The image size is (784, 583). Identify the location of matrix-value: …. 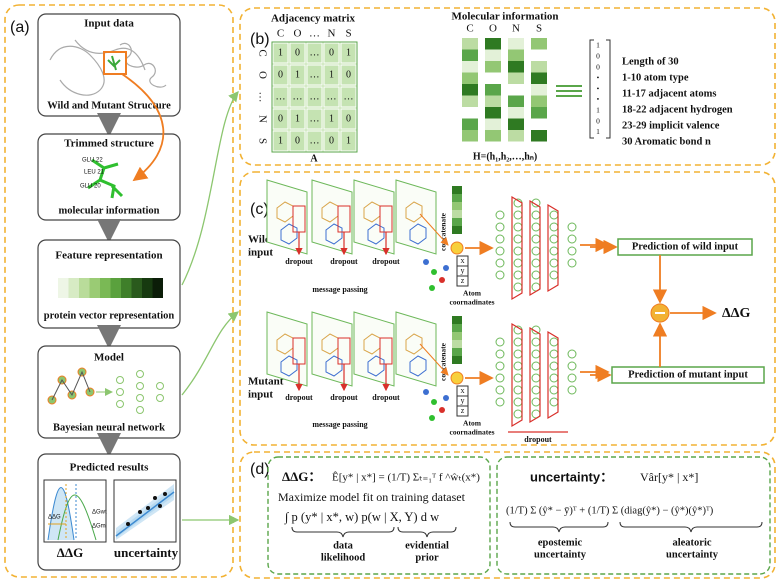
(315, 96).